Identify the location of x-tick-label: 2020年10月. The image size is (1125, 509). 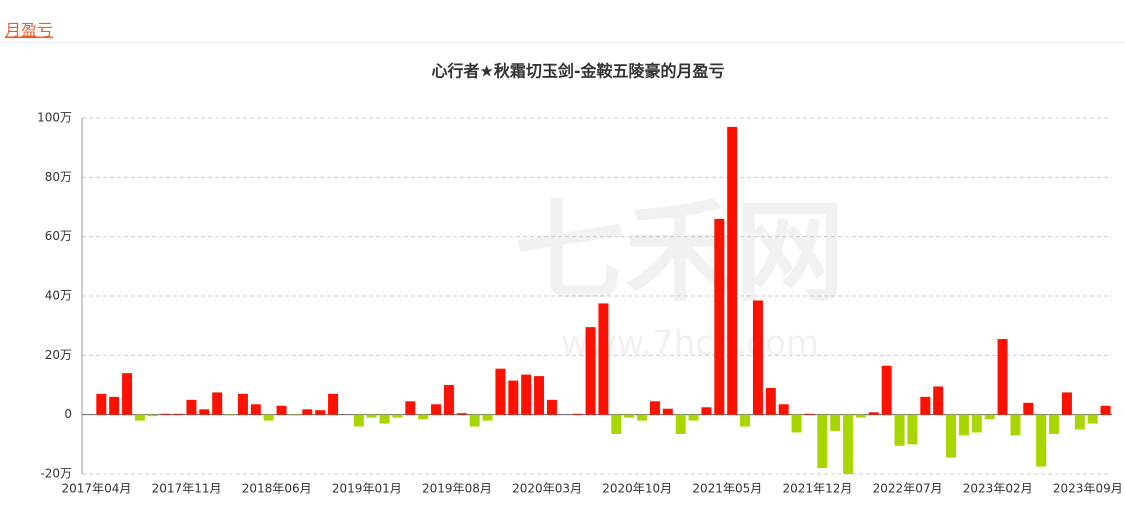
(637, 489).